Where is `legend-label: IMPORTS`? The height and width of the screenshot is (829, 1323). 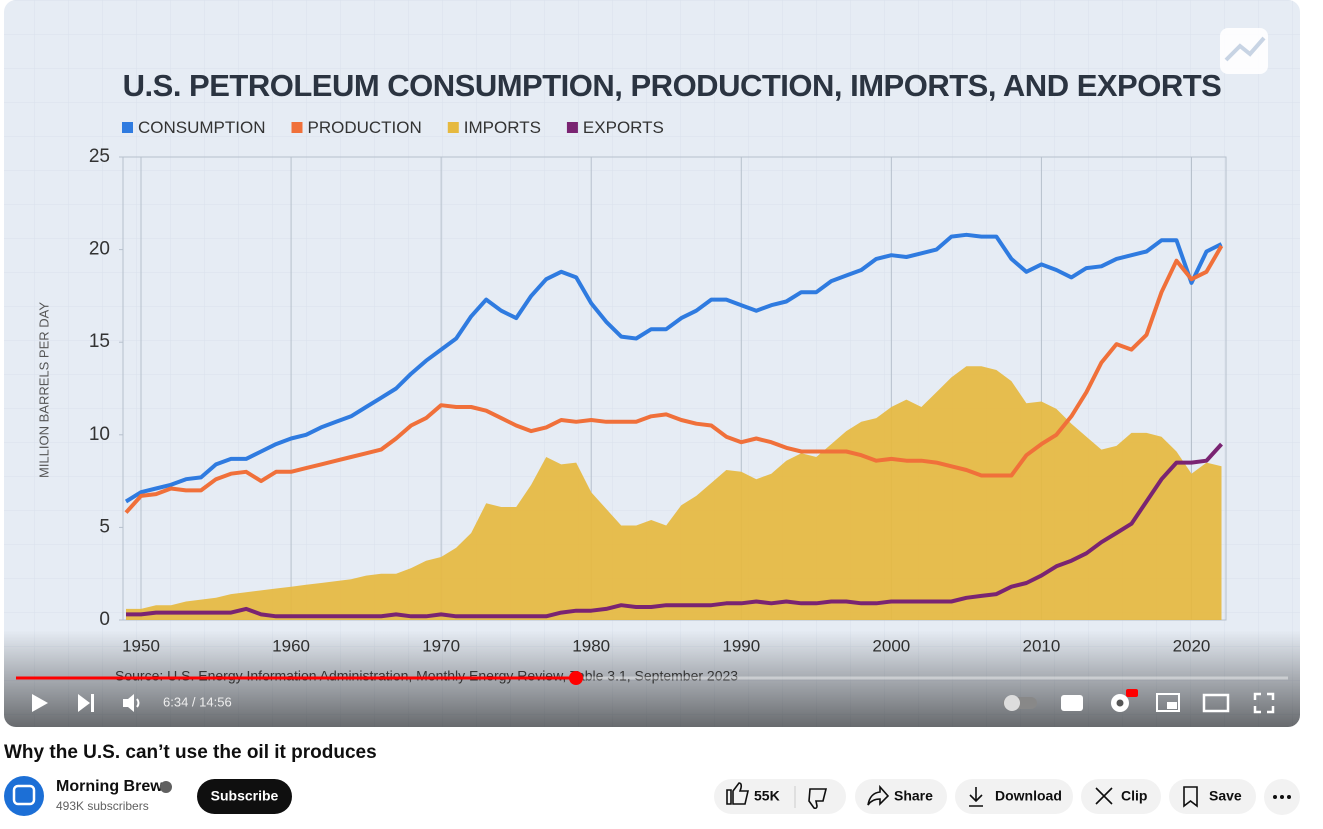
legend-label: IMPORTS is located at coordinates (502, 127).